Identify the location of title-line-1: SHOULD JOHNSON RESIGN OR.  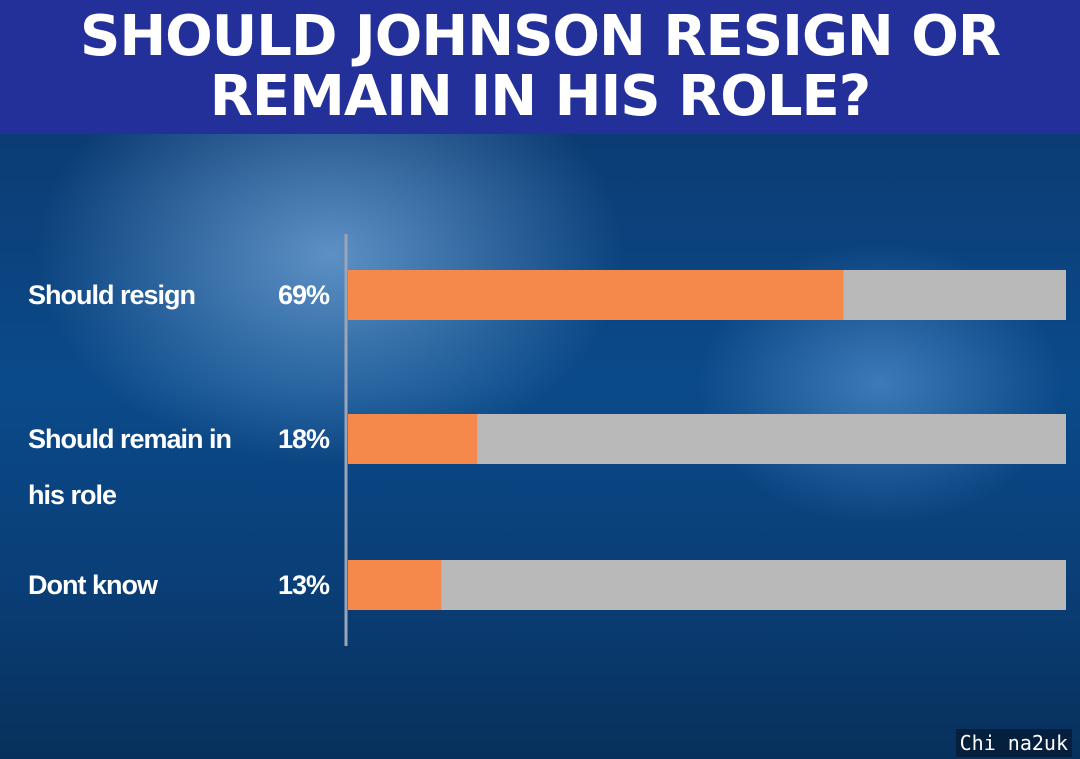
(540, 36).